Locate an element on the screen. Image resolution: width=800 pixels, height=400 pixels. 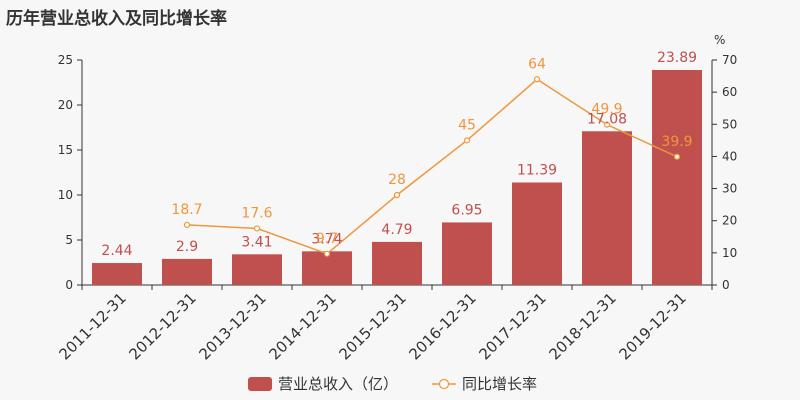
y-right-tick-label: 40 is located at coordinates (729, 156).